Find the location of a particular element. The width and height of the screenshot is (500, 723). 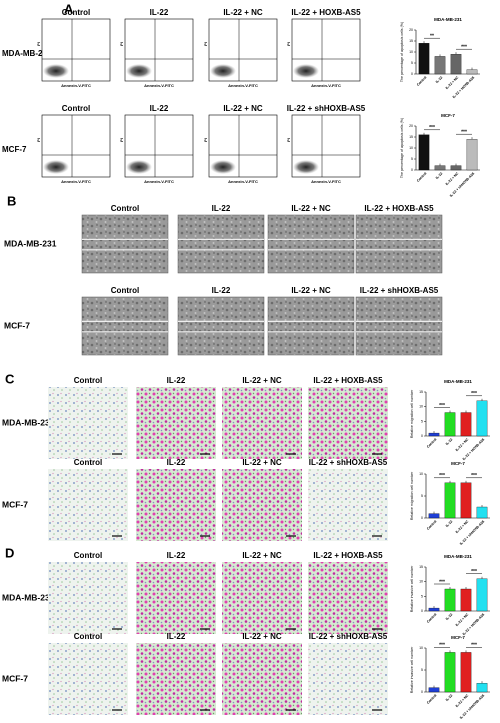

chart-title: MCF-7 is located at coordinates (458, 637).